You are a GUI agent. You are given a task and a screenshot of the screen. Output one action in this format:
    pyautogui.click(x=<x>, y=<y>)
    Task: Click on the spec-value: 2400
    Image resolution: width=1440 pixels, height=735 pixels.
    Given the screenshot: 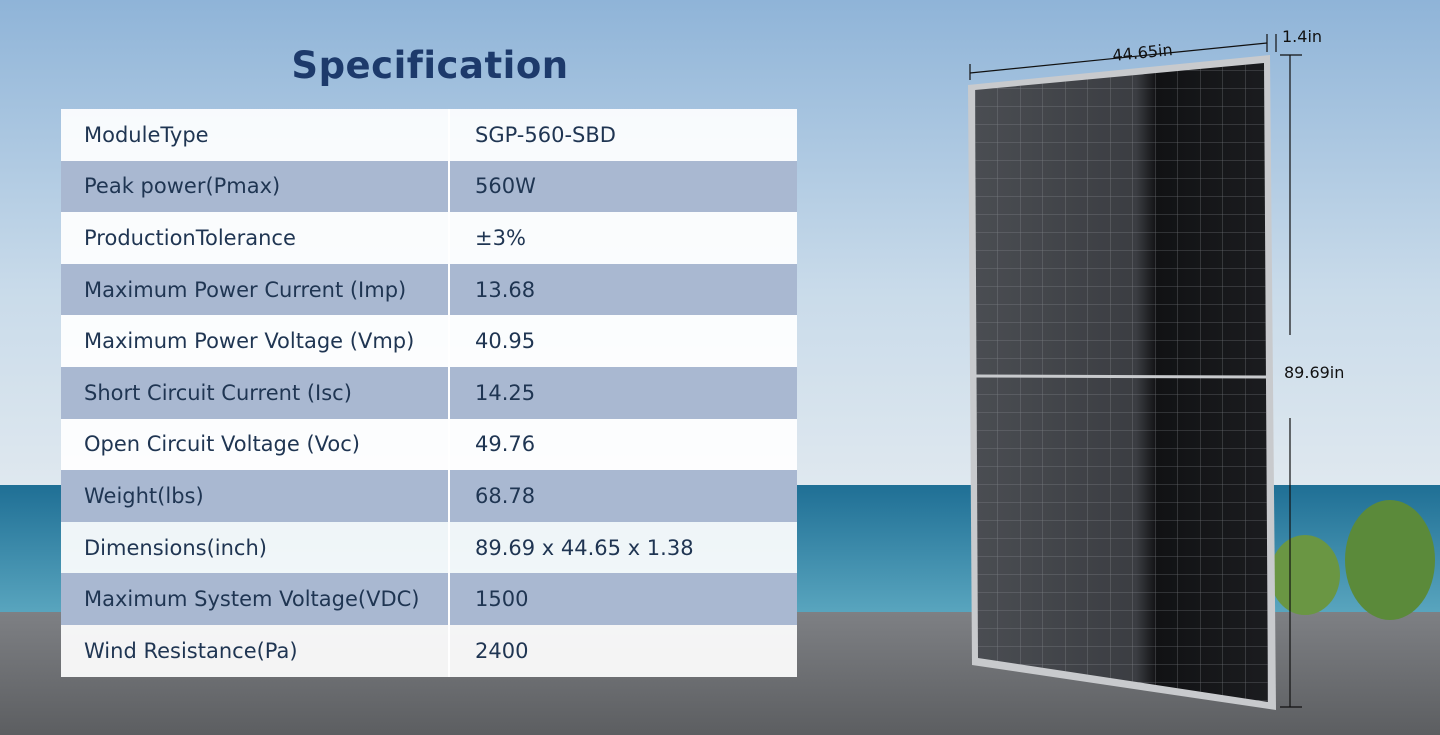 What is the action you would take?
    pyautogui.click(x=502, y=650)
    